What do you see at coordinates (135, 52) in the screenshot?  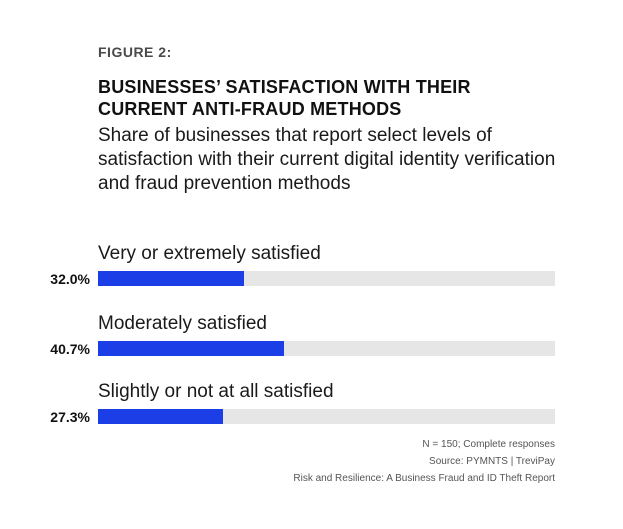 I see `figure-label: FIGURE 2:` at bounding box center [135, 52].